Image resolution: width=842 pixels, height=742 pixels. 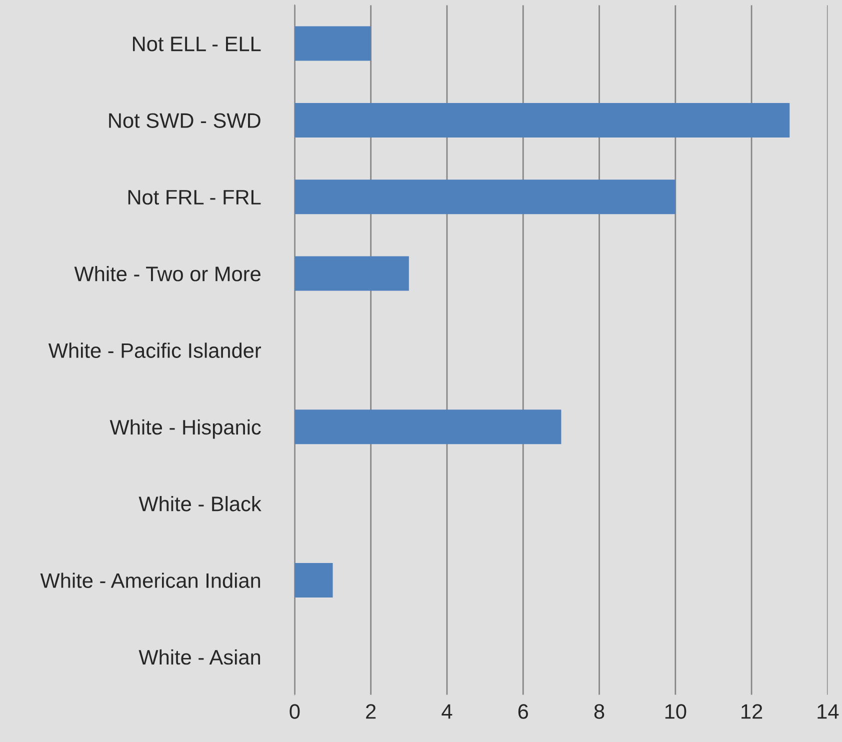 I want to click on y-tick-label: White - Hispanic, so click(x=185, y=429).